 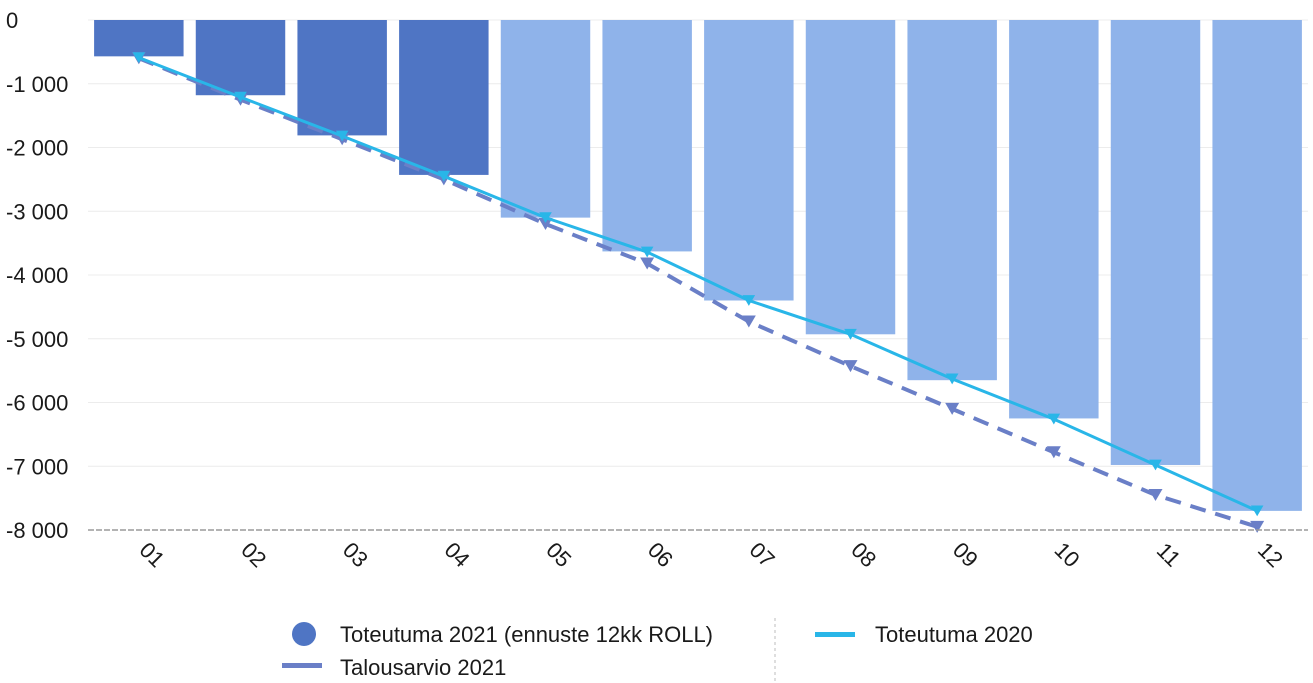 What do you see at coordinates (457, 554) in the screenshot?
I see `x-tick-label: 04` at bounding box center [457, 554].